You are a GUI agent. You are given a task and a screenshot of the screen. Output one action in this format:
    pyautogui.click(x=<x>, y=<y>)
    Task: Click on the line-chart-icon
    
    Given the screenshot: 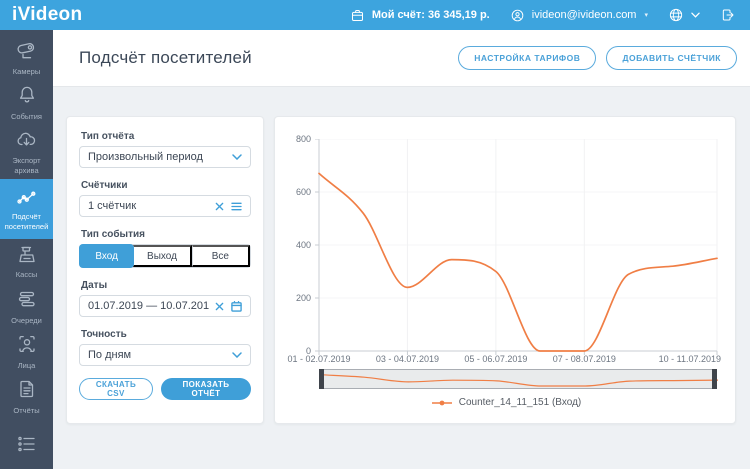 What is the action you would take?
    pyautogui.click(x=27, y=198)
    